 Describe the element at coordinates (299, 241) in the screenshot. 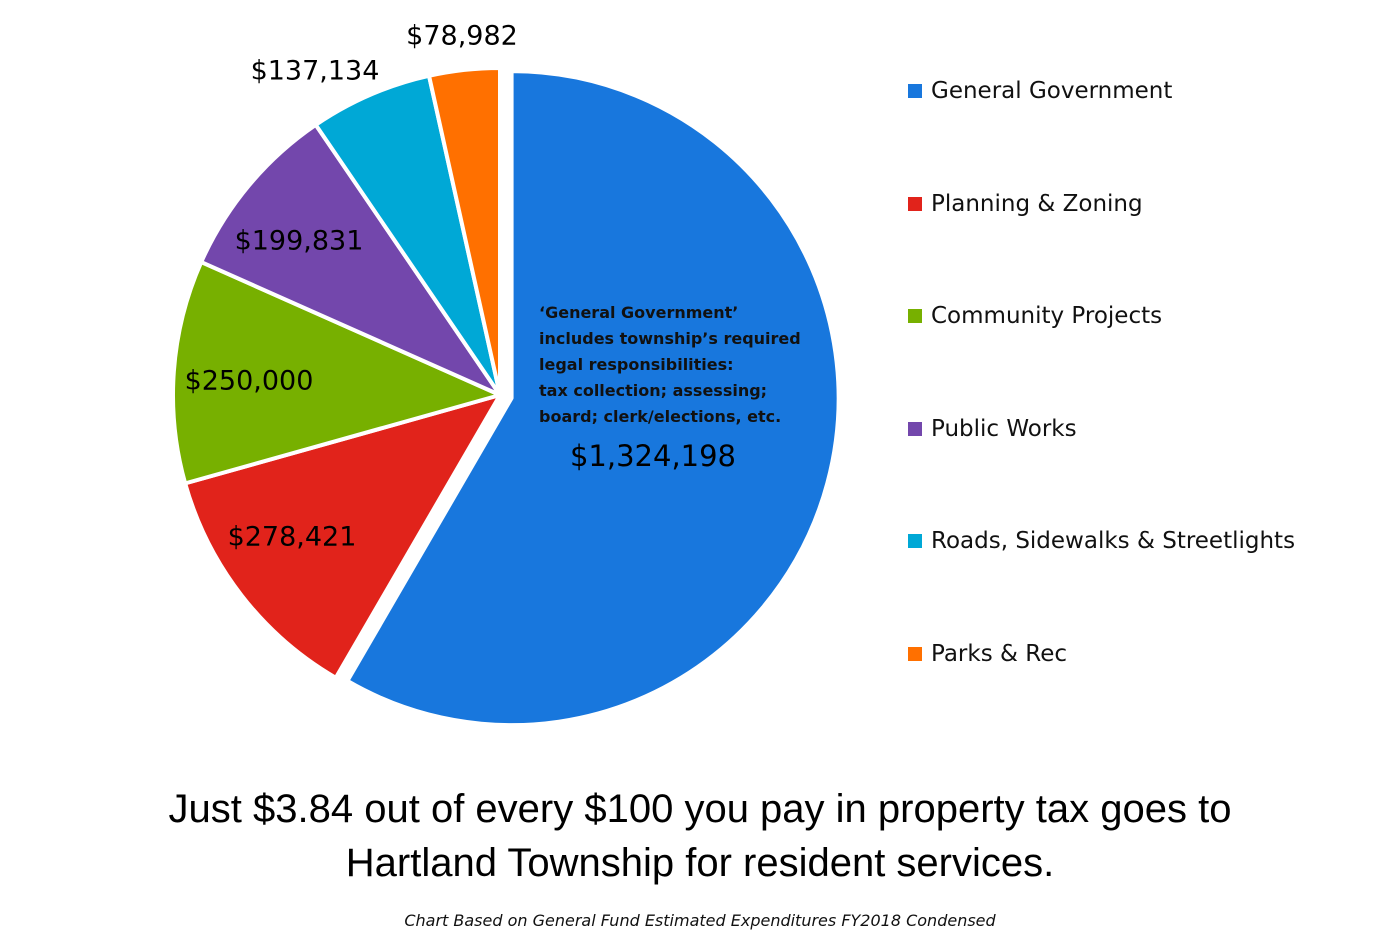

I see `slice-value-label-public-works: $199,831` at that location.